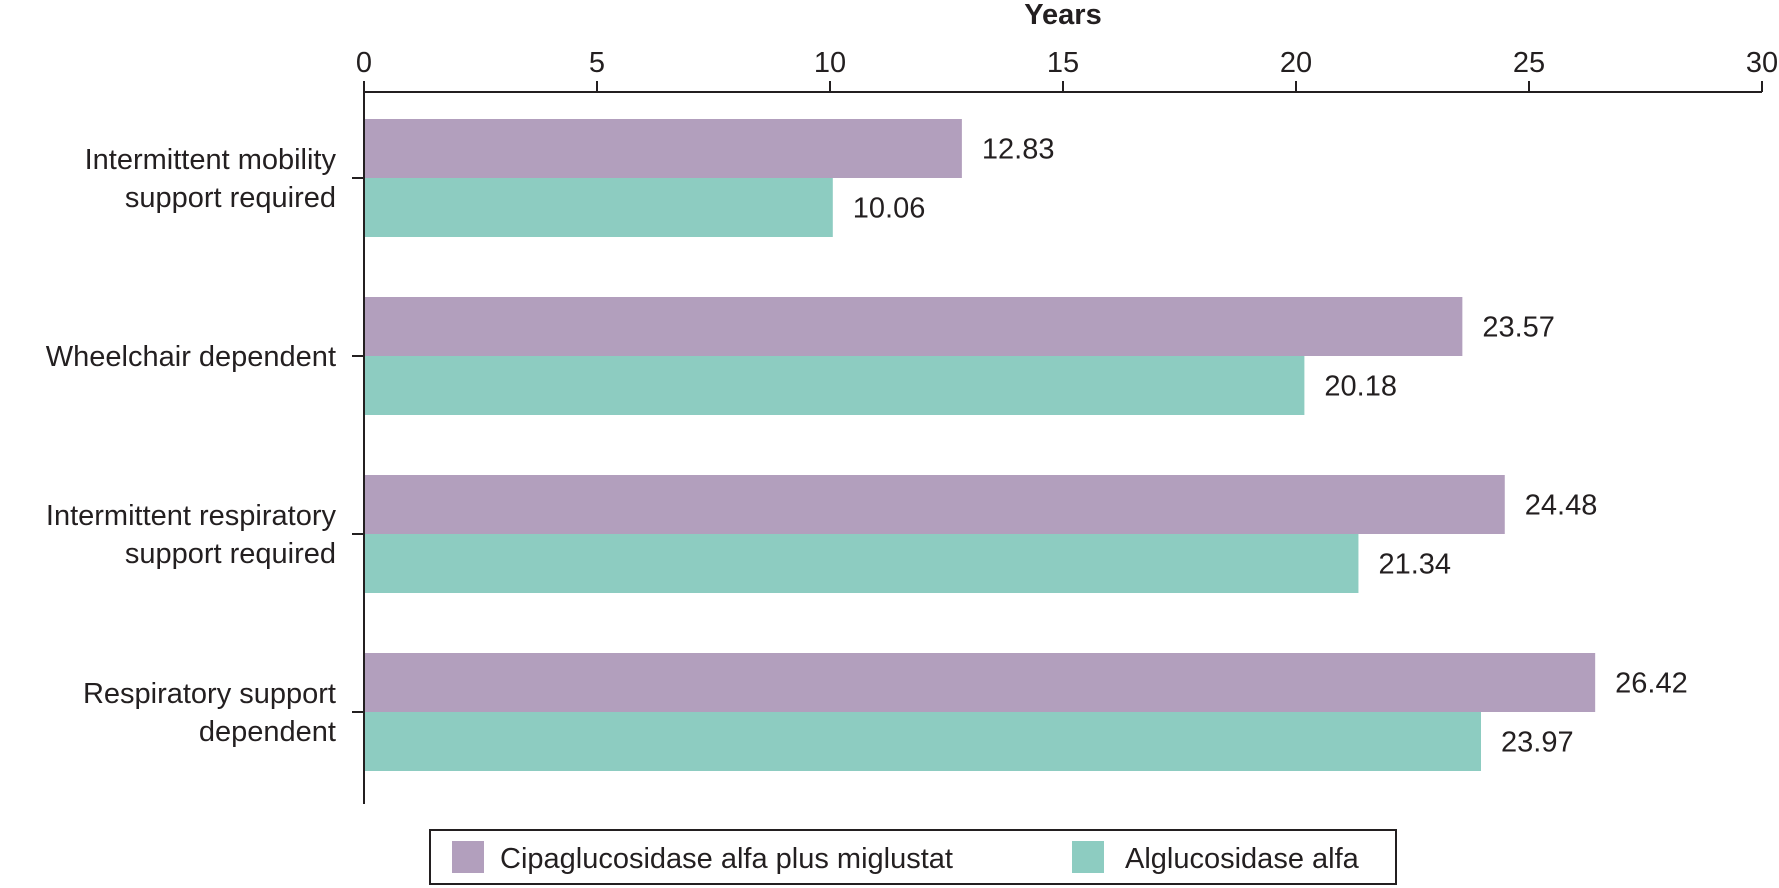  What do you see at coordinates (1762, 63) in the screenshot?
I see `x-tick-label: 30` at bounding box center [1762, 63].